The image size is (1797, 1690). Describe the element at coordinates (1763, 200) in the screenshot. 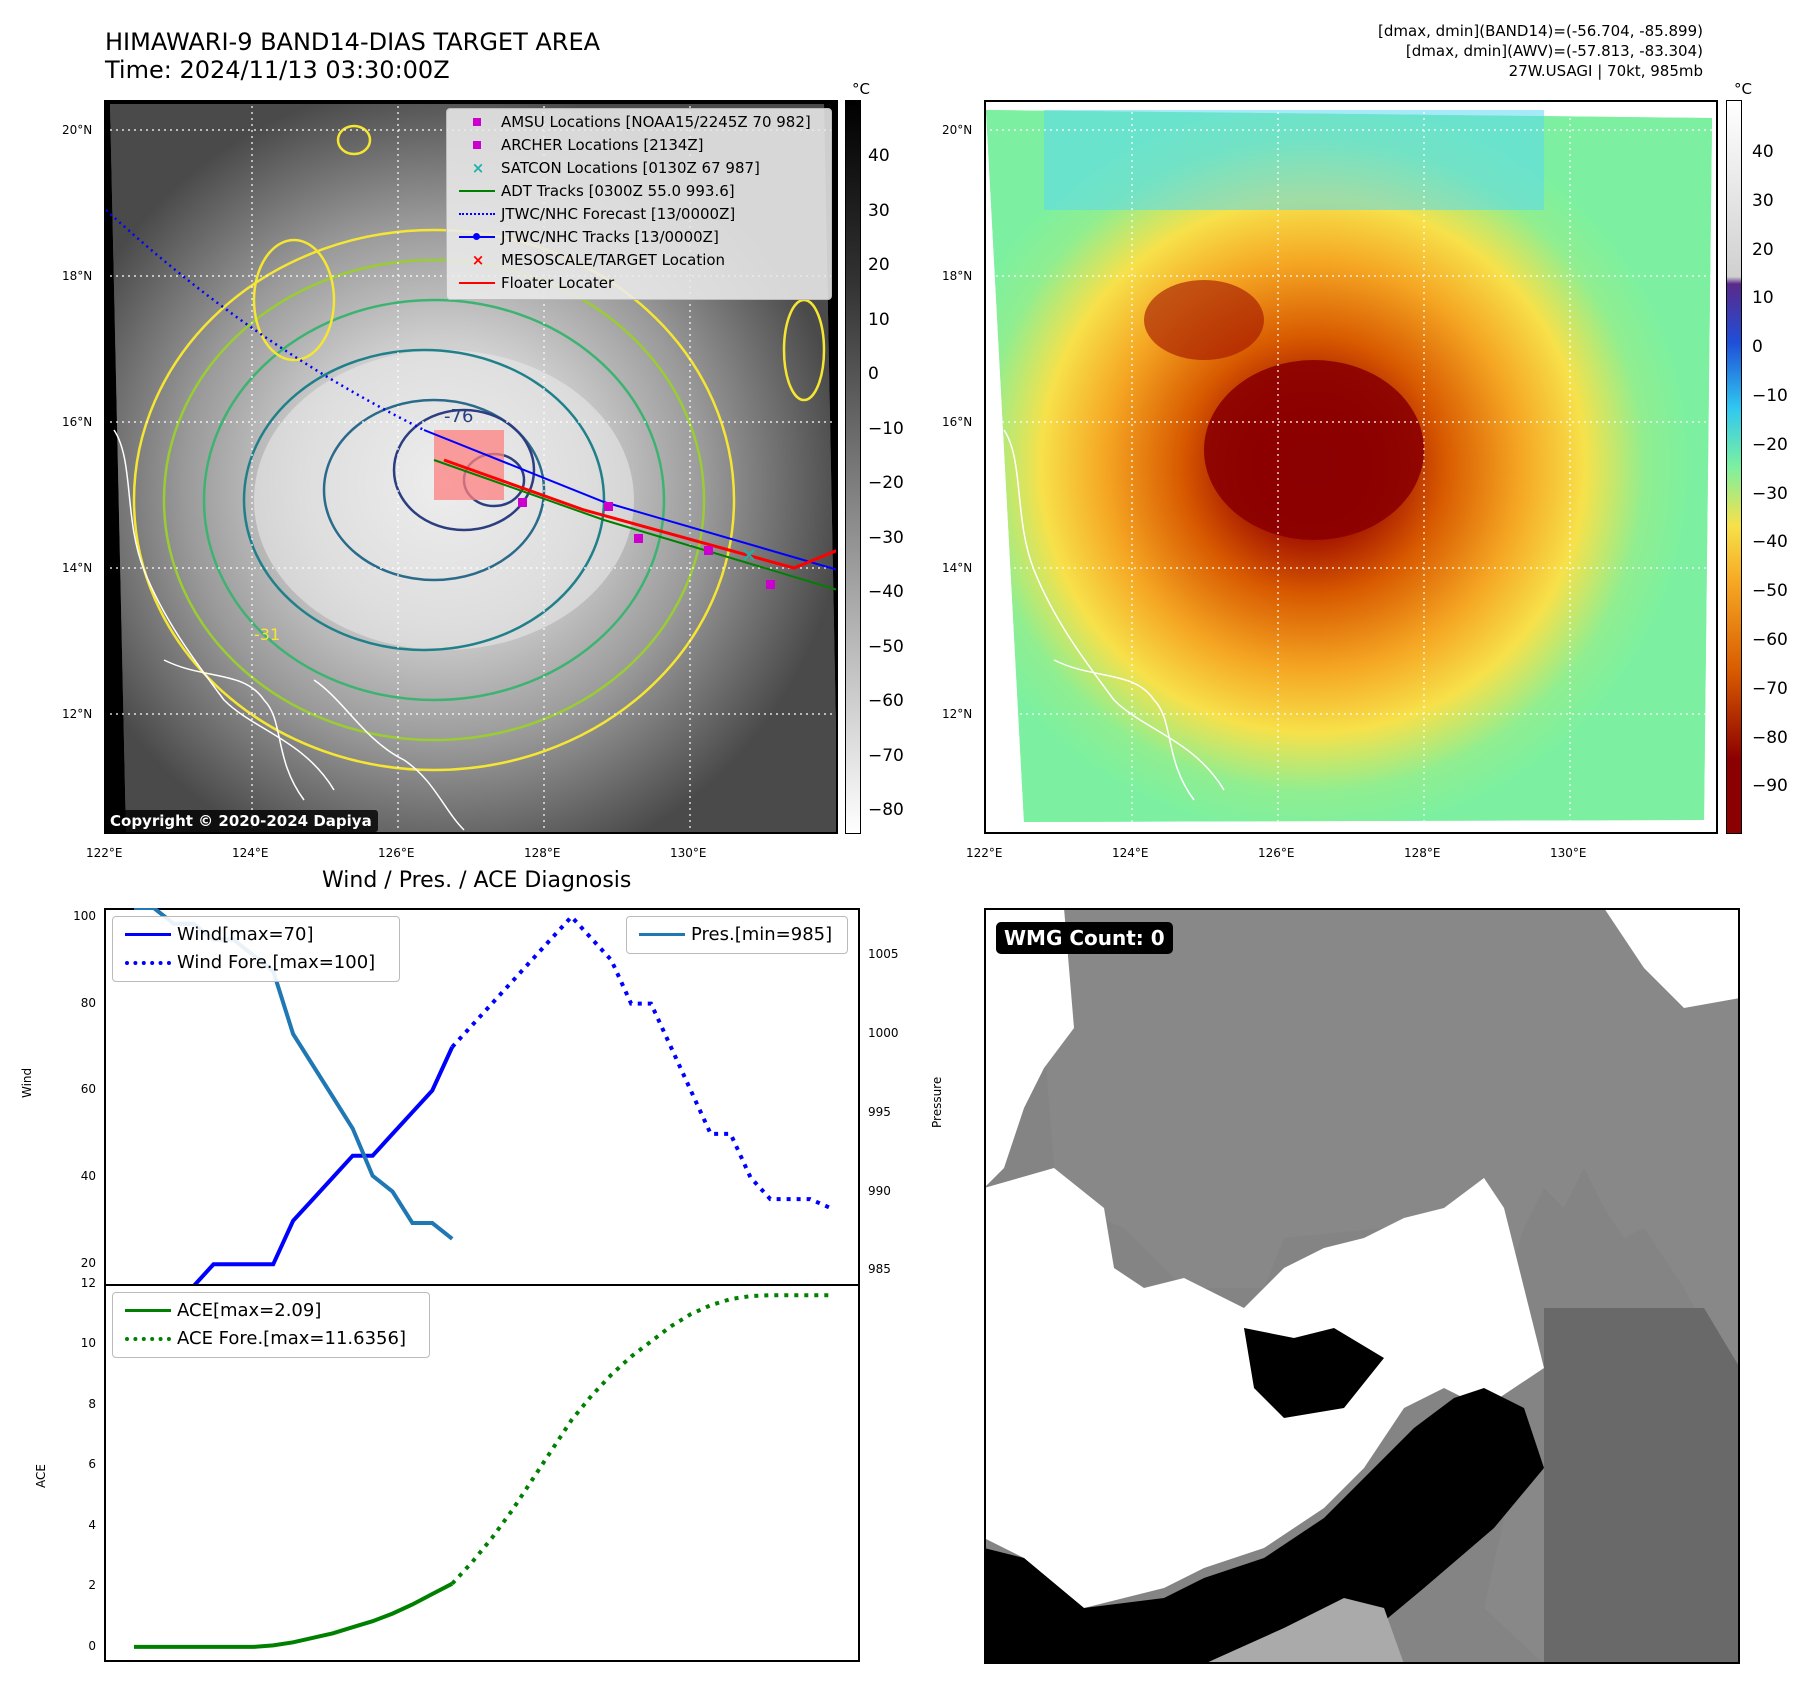

I see `colorbar-awv-tick-1: 30` at that location.